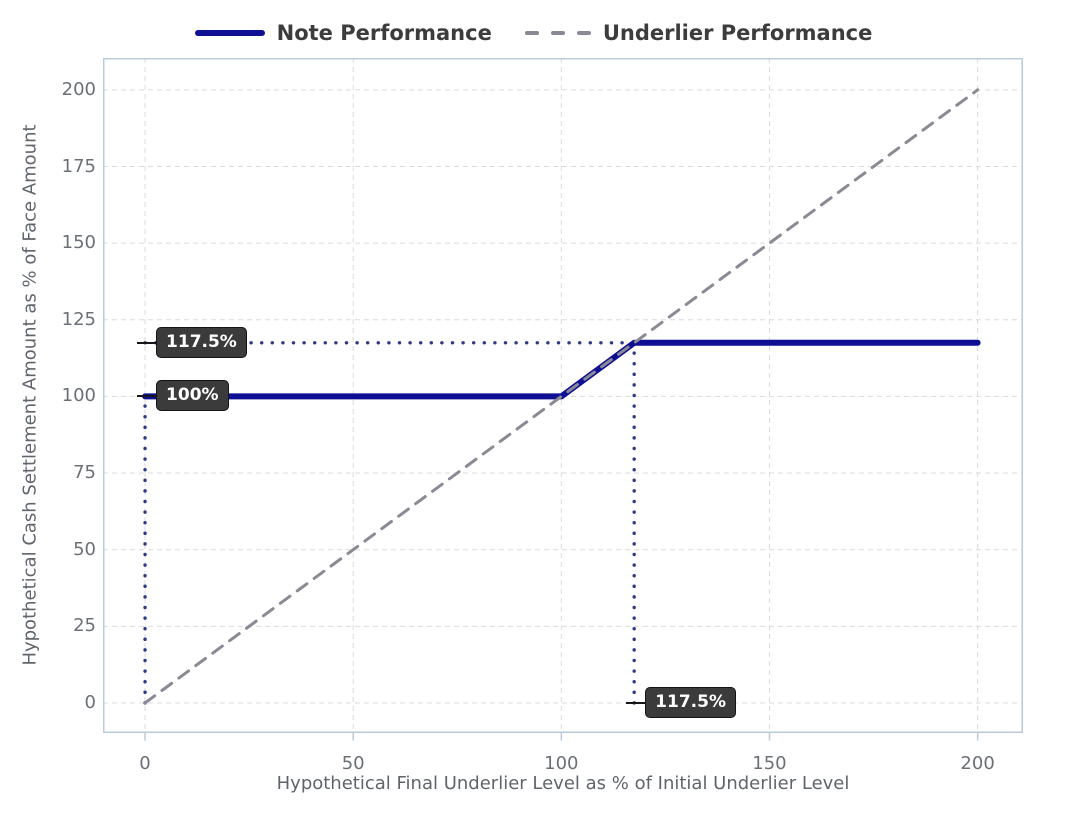  Describe the element at coordinates (769, 763) in the screenshot. I see `x-tick-label: 150` at that location.